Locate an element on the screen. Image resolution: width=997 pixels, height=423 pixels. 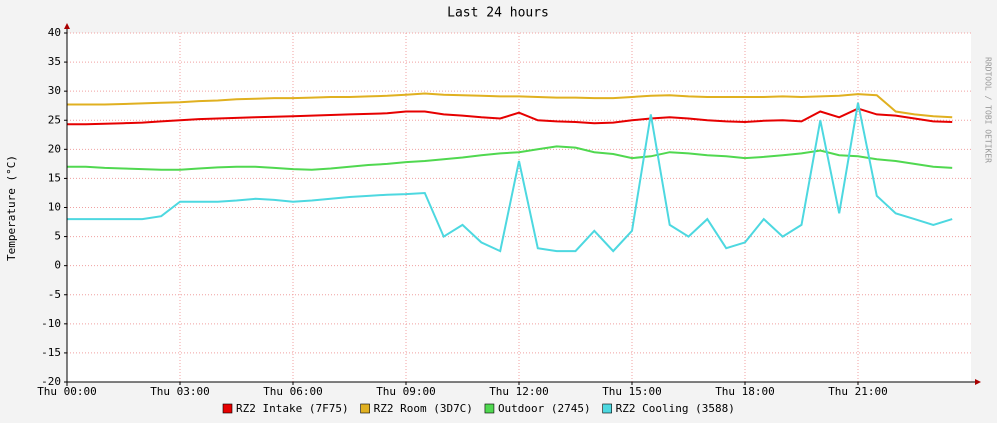
x-tick-label: Thu 06:00 is located at coordinates (293, 391).